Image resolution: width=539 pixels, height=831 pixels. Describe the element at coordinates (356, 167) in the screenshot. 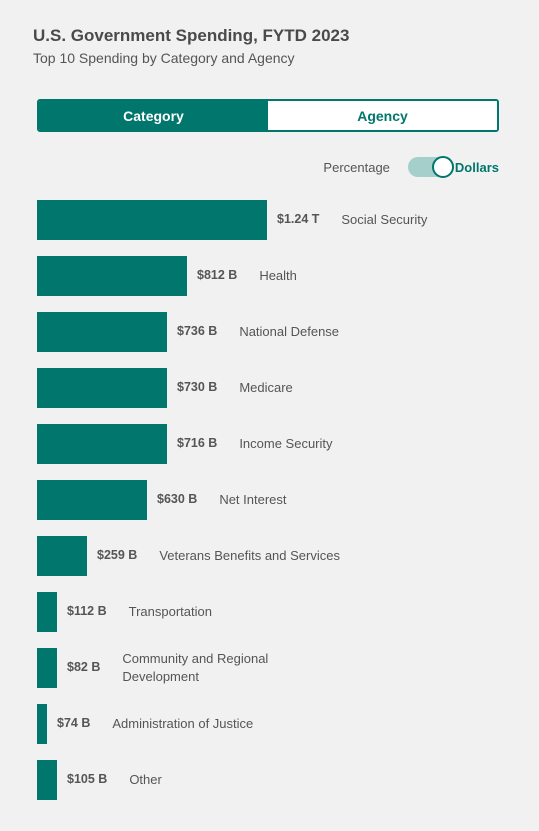

I see `toggle-label-percentage: Percentage` at that location.